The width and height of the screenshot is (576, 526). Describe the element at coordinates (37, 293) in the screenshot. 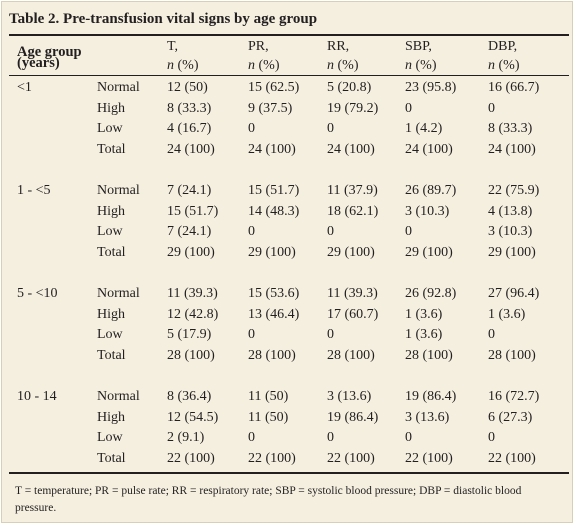

I see `age-group-label: 5 - <10` at that location.